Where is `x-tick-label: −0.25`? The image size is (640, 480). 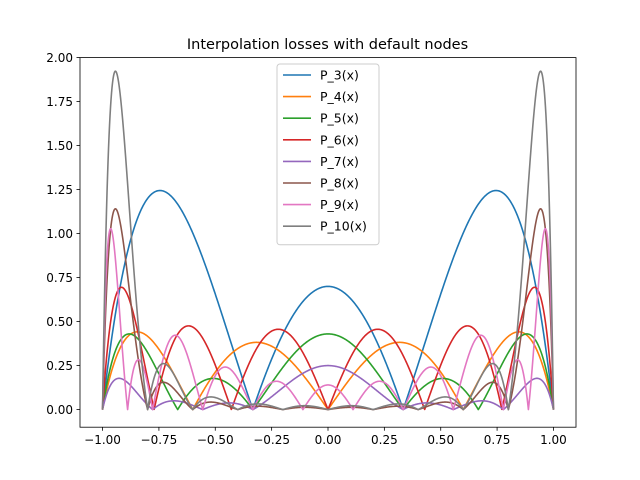
x-tick-label: −0.25 is located at coordinates (271, 440).